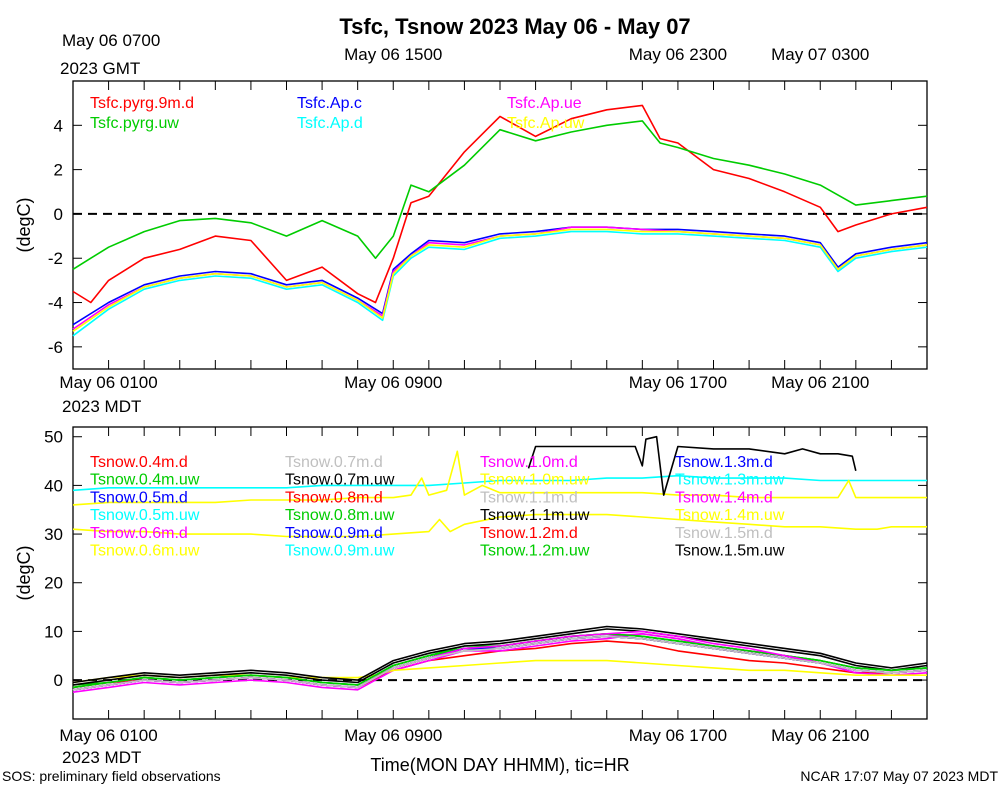  Describe the element at coordinates (334, 533) in the screenshot. I see `legend-entry-tsnow-0-9m-d: Tsnow.0.9m.d` at that location.